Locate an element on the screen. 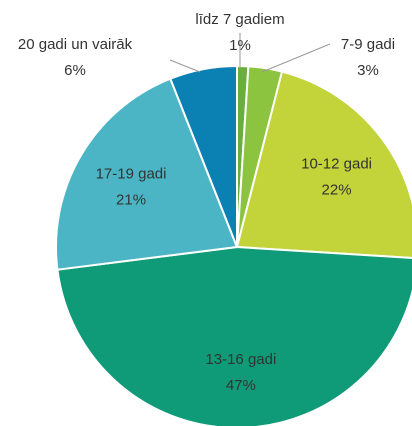  value-label: 47% is located at coordinates (241, 385).